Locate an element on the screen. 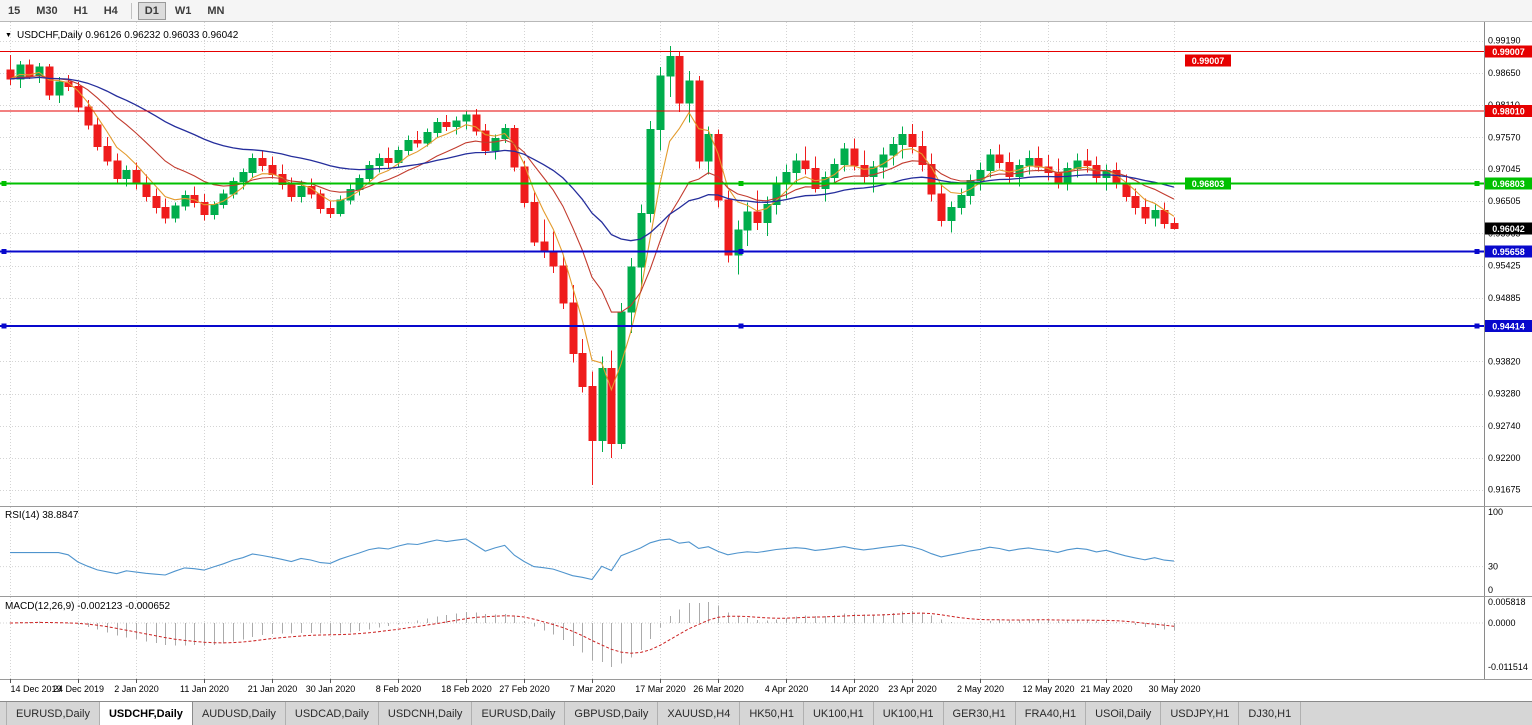 The width and height of the screenshot is (1532, 725). axis-price-badge-label: 0.96803 is located at coordinates (1508, 184).